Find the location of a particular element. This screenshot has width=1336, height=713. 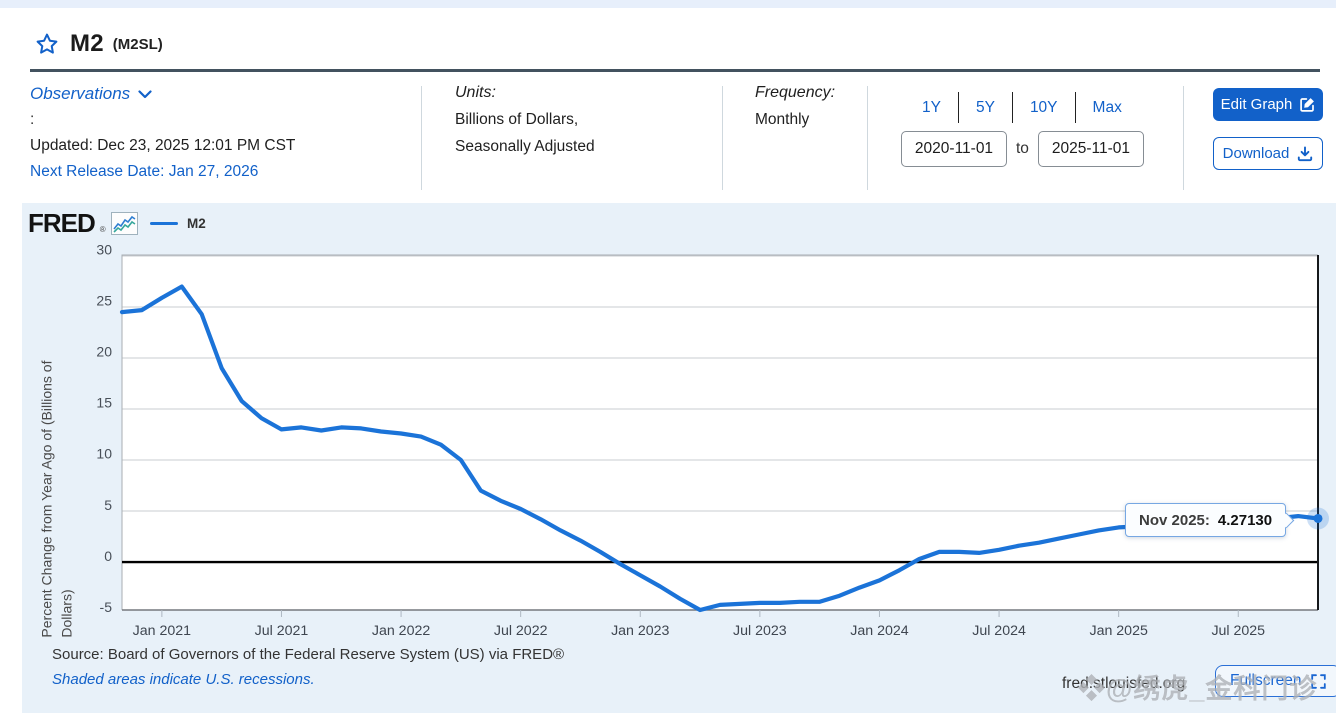

x-tick-label: Jan 2021 is located at coordinates (162, 631).